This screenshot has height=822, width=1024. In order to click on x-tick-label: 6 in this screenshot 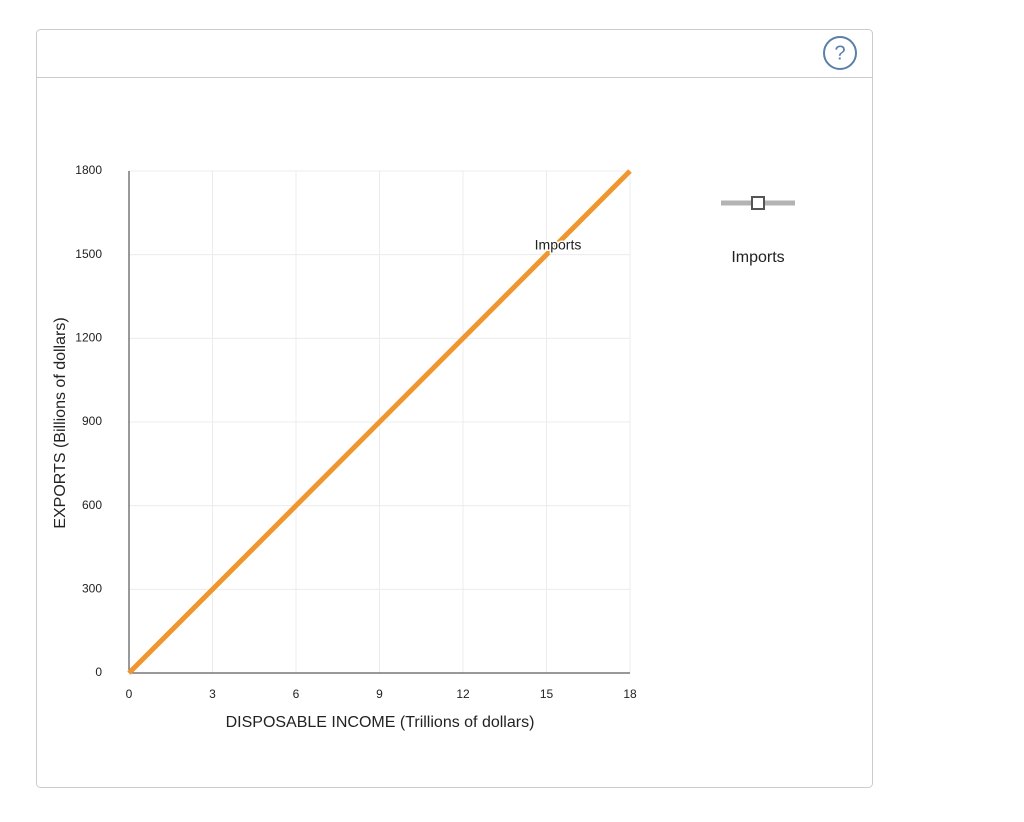, I will do `click(296, 694)`.